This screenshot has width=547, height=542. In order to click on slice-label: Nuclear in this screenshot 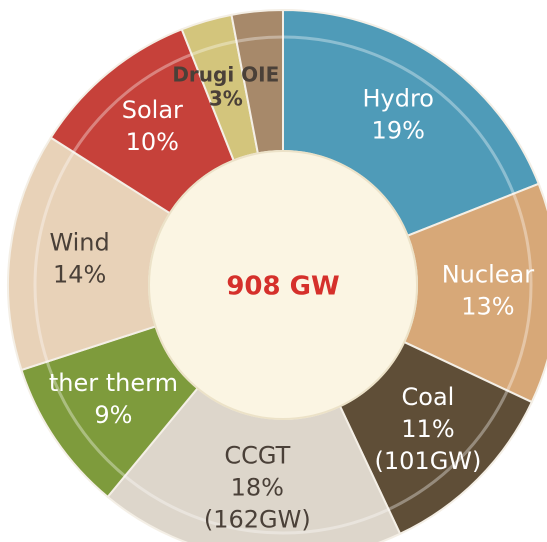, I will do `click(488, 274)`.